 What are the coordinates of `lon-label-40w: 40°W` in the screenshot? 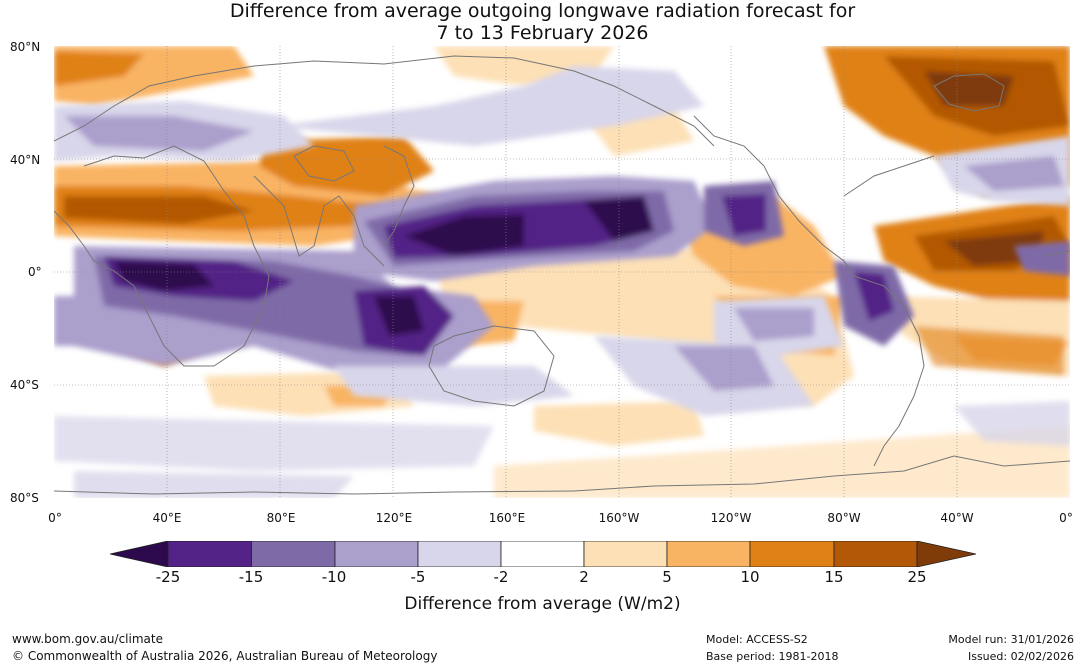 It's located at (957, 518).